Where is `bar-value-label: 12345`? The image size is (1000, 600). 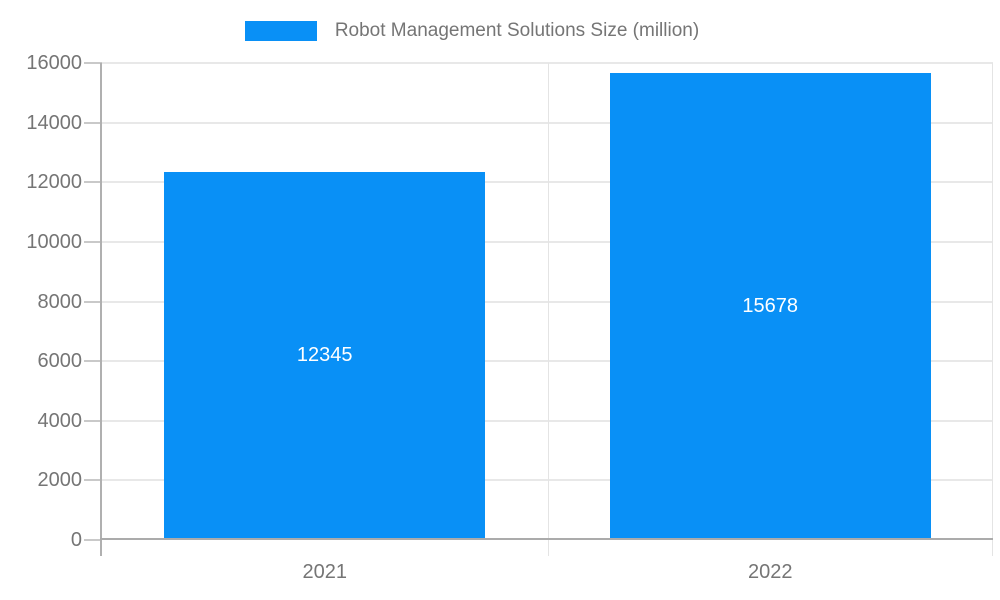
bar-value-label: 12345 is located at coordinates (324, 355).